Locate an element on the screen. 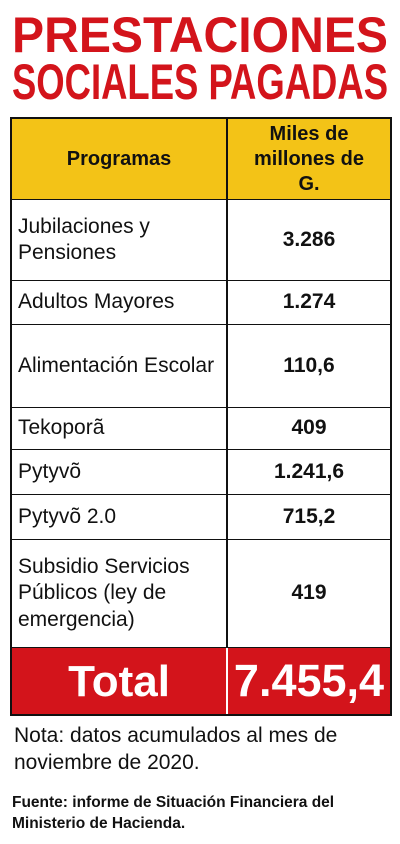 The image size is (400, 844). table-row: Tekoporã 409 is located at coordinates (201, 428).